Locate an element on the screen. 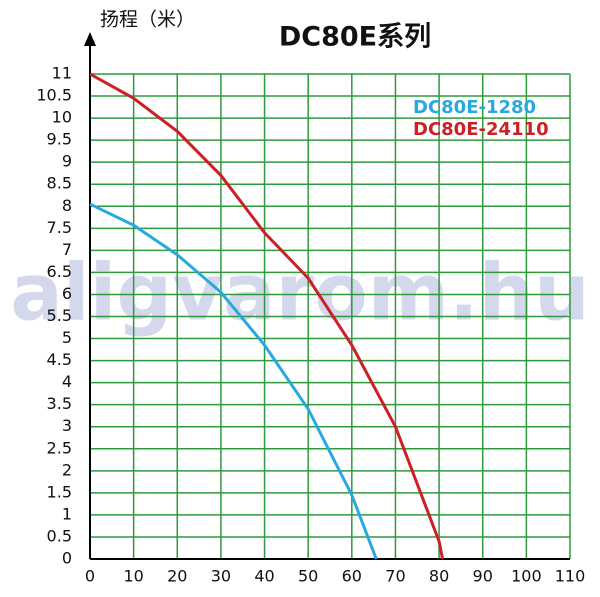 The height and width of the screenshot is (597, 600). y-tick-label: 6 is located at coordinates (67, 293).